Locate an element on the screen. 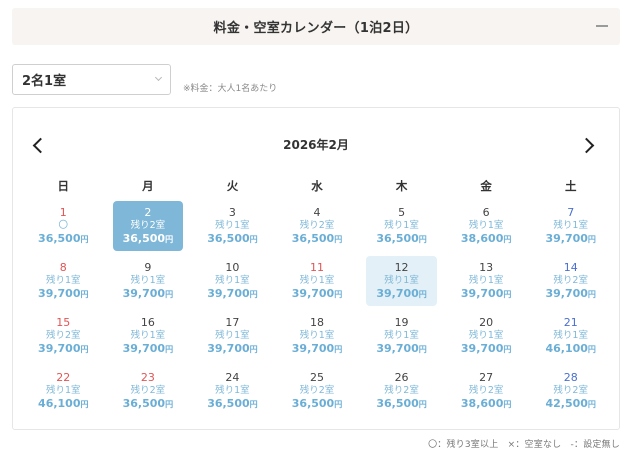  day-cell: 15 残り2室 39,700円 is located at coordinates (63, 336).